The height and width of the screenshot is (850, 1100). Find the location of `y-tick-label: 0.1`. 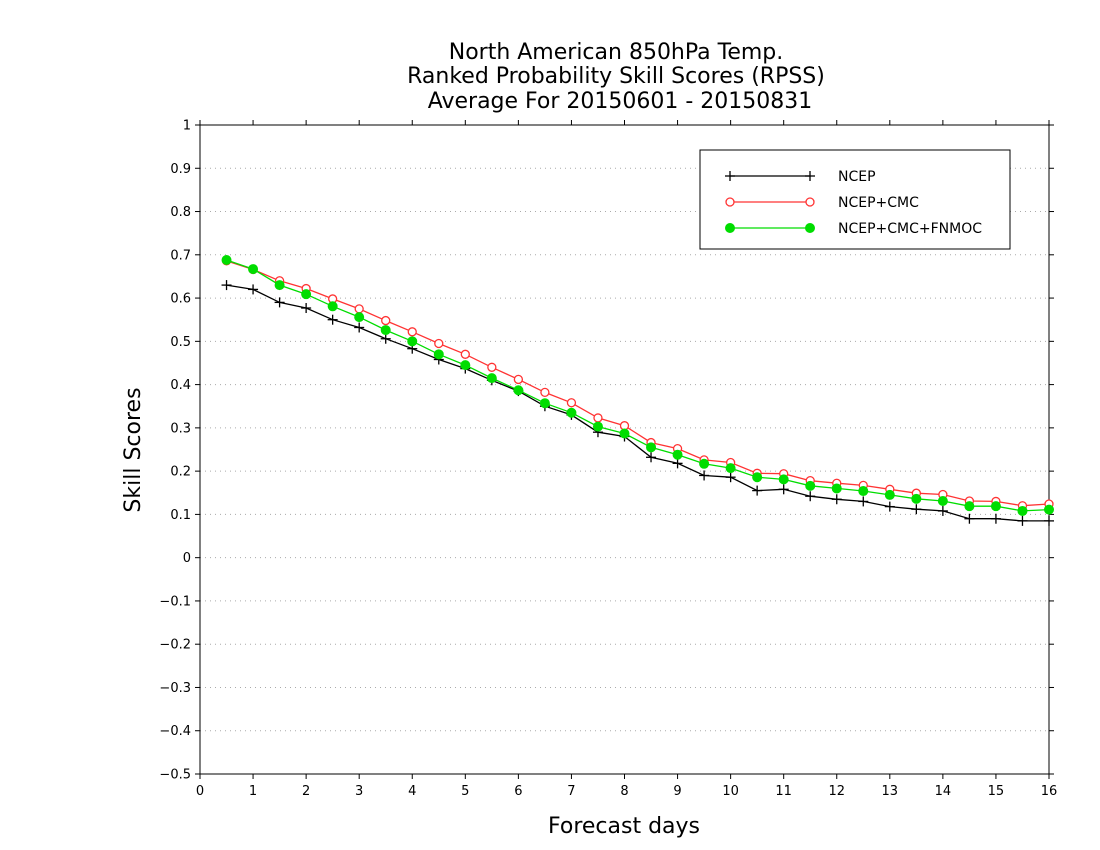

y-tick-label: 0.1 is located at coordinates (180, 515).